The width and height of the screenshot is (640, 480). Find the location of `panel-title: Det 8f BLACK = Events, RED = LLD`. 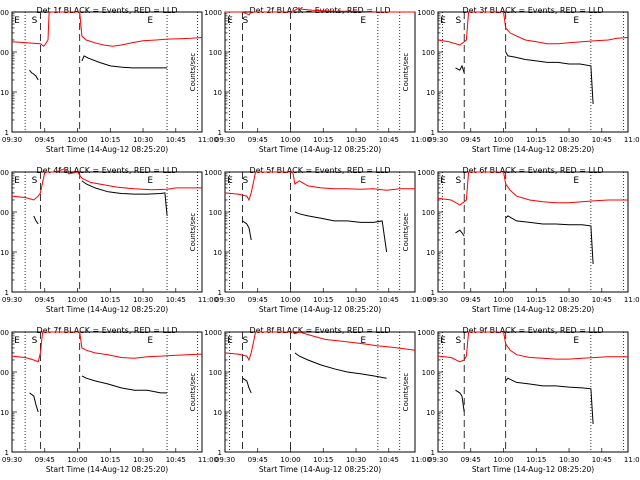

panel-title: Det 8f BLACK = Events, RED = LLD is located at coordinates (319, 330).